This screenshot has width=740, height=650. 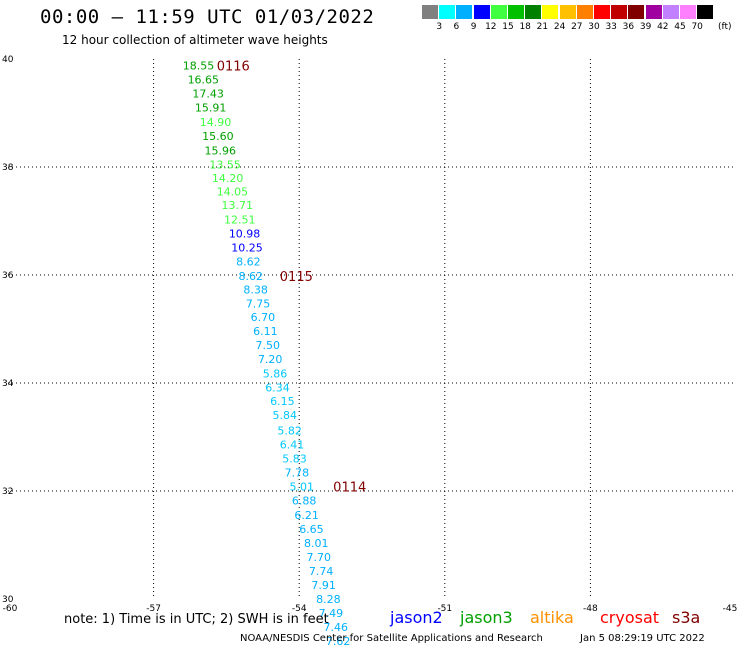 What do you see at coordinates (590, 609) in the screenshot?
I see `x-tick-label: -48` at bounding box center [590, 609].